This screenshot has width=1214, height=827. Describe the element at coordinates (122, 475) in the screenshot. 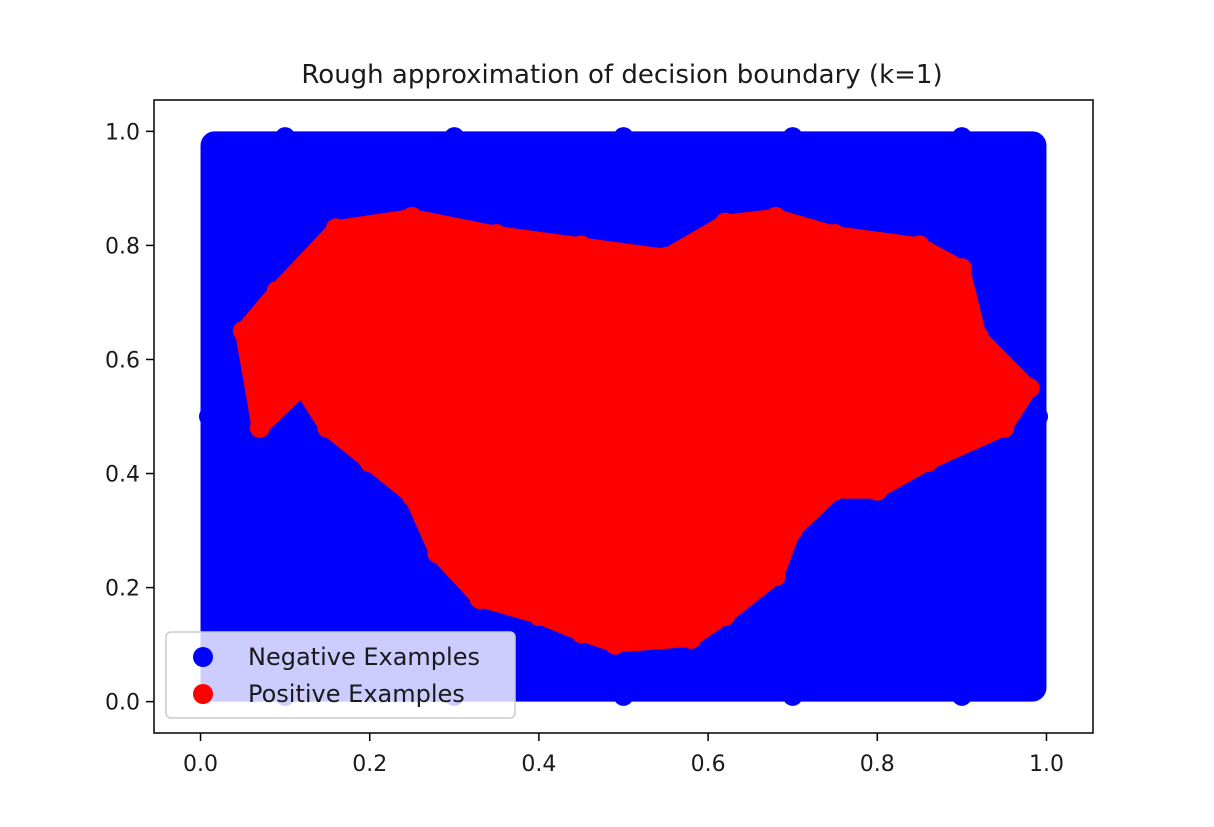

I see `y-tick-label: 0.4` at that location.